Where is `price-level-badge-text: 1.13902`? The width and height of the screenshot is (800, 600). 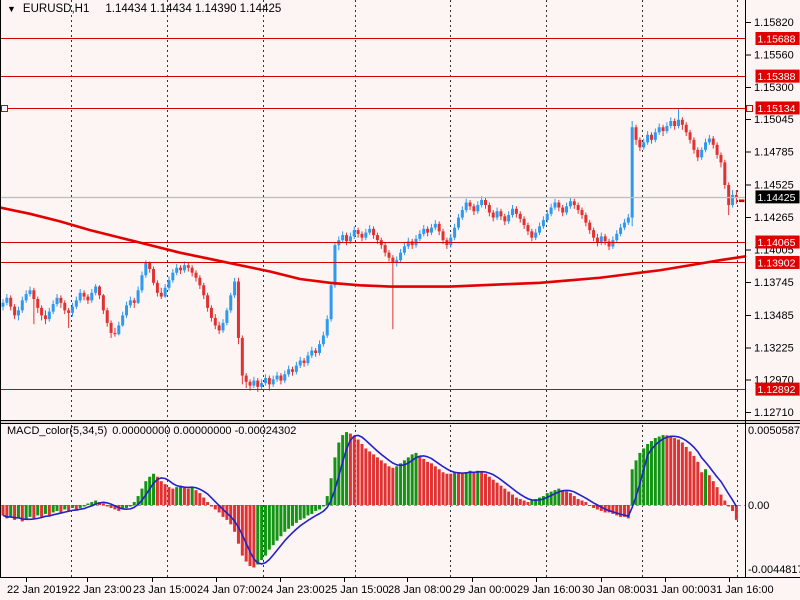 price-level-badge-text: 1.13902 is located at coordinates (777, 263).